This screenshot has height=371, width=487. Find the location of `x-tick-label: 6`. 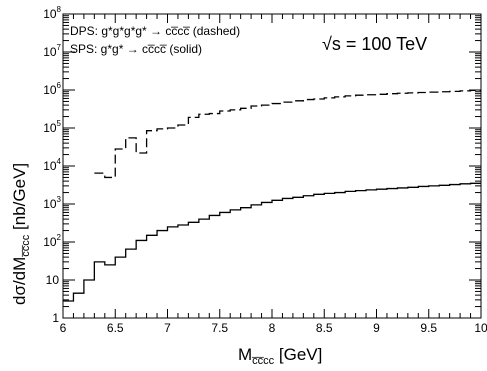

x-tick-label: 6 is located at coordinates (63, 328).